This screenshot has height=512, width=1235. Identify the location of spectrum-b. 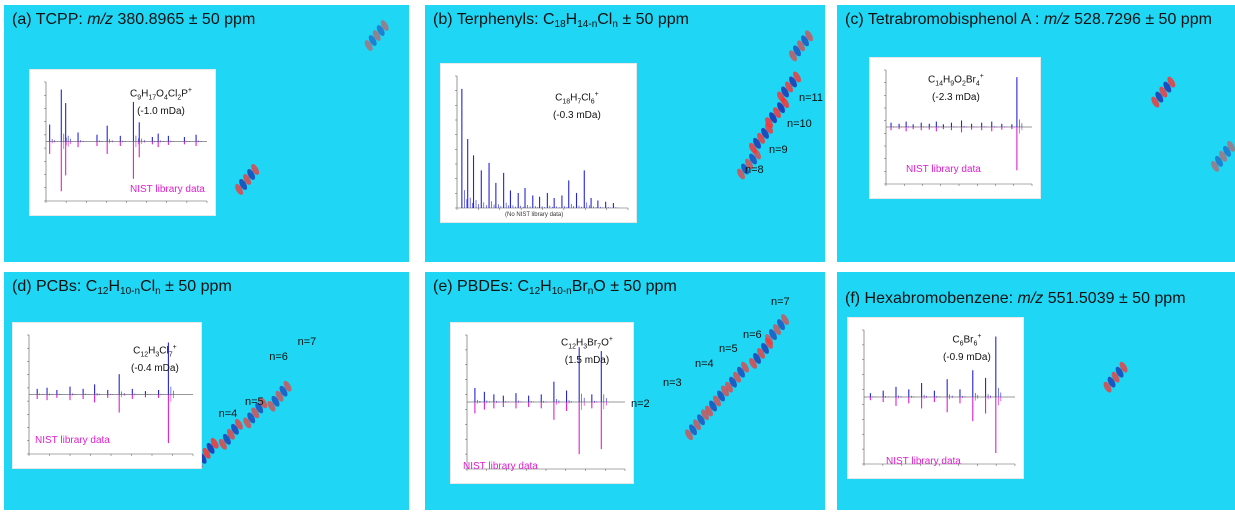
(542, 142).